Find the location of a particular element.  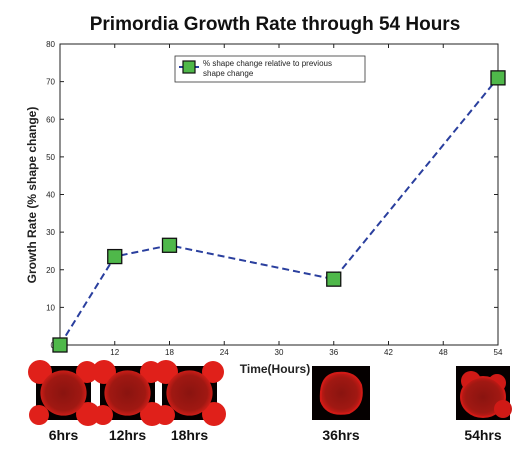

y-tick-label: 40 is located at coordinates (50, 195).